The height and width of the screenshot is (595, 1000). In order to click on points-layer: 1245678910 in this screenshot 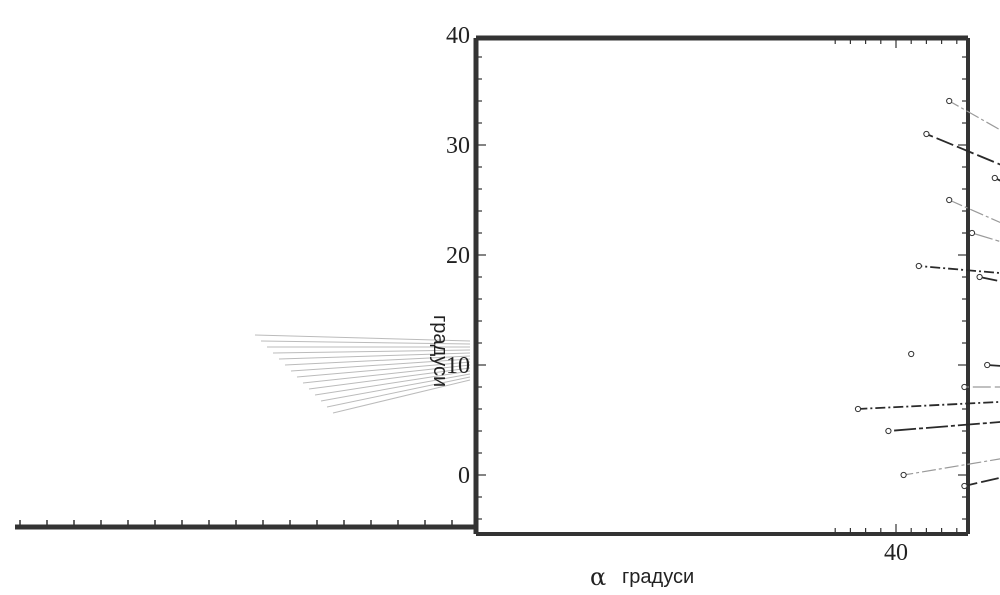, I will do `click(911, 354)`.